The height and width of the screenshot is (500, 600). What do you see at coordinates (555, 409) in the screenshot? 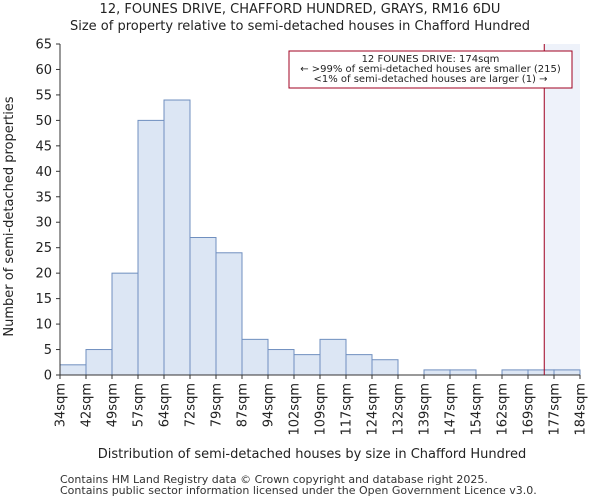
I see `x-tick-label: 177sqm` at bounding box center [555, 409].